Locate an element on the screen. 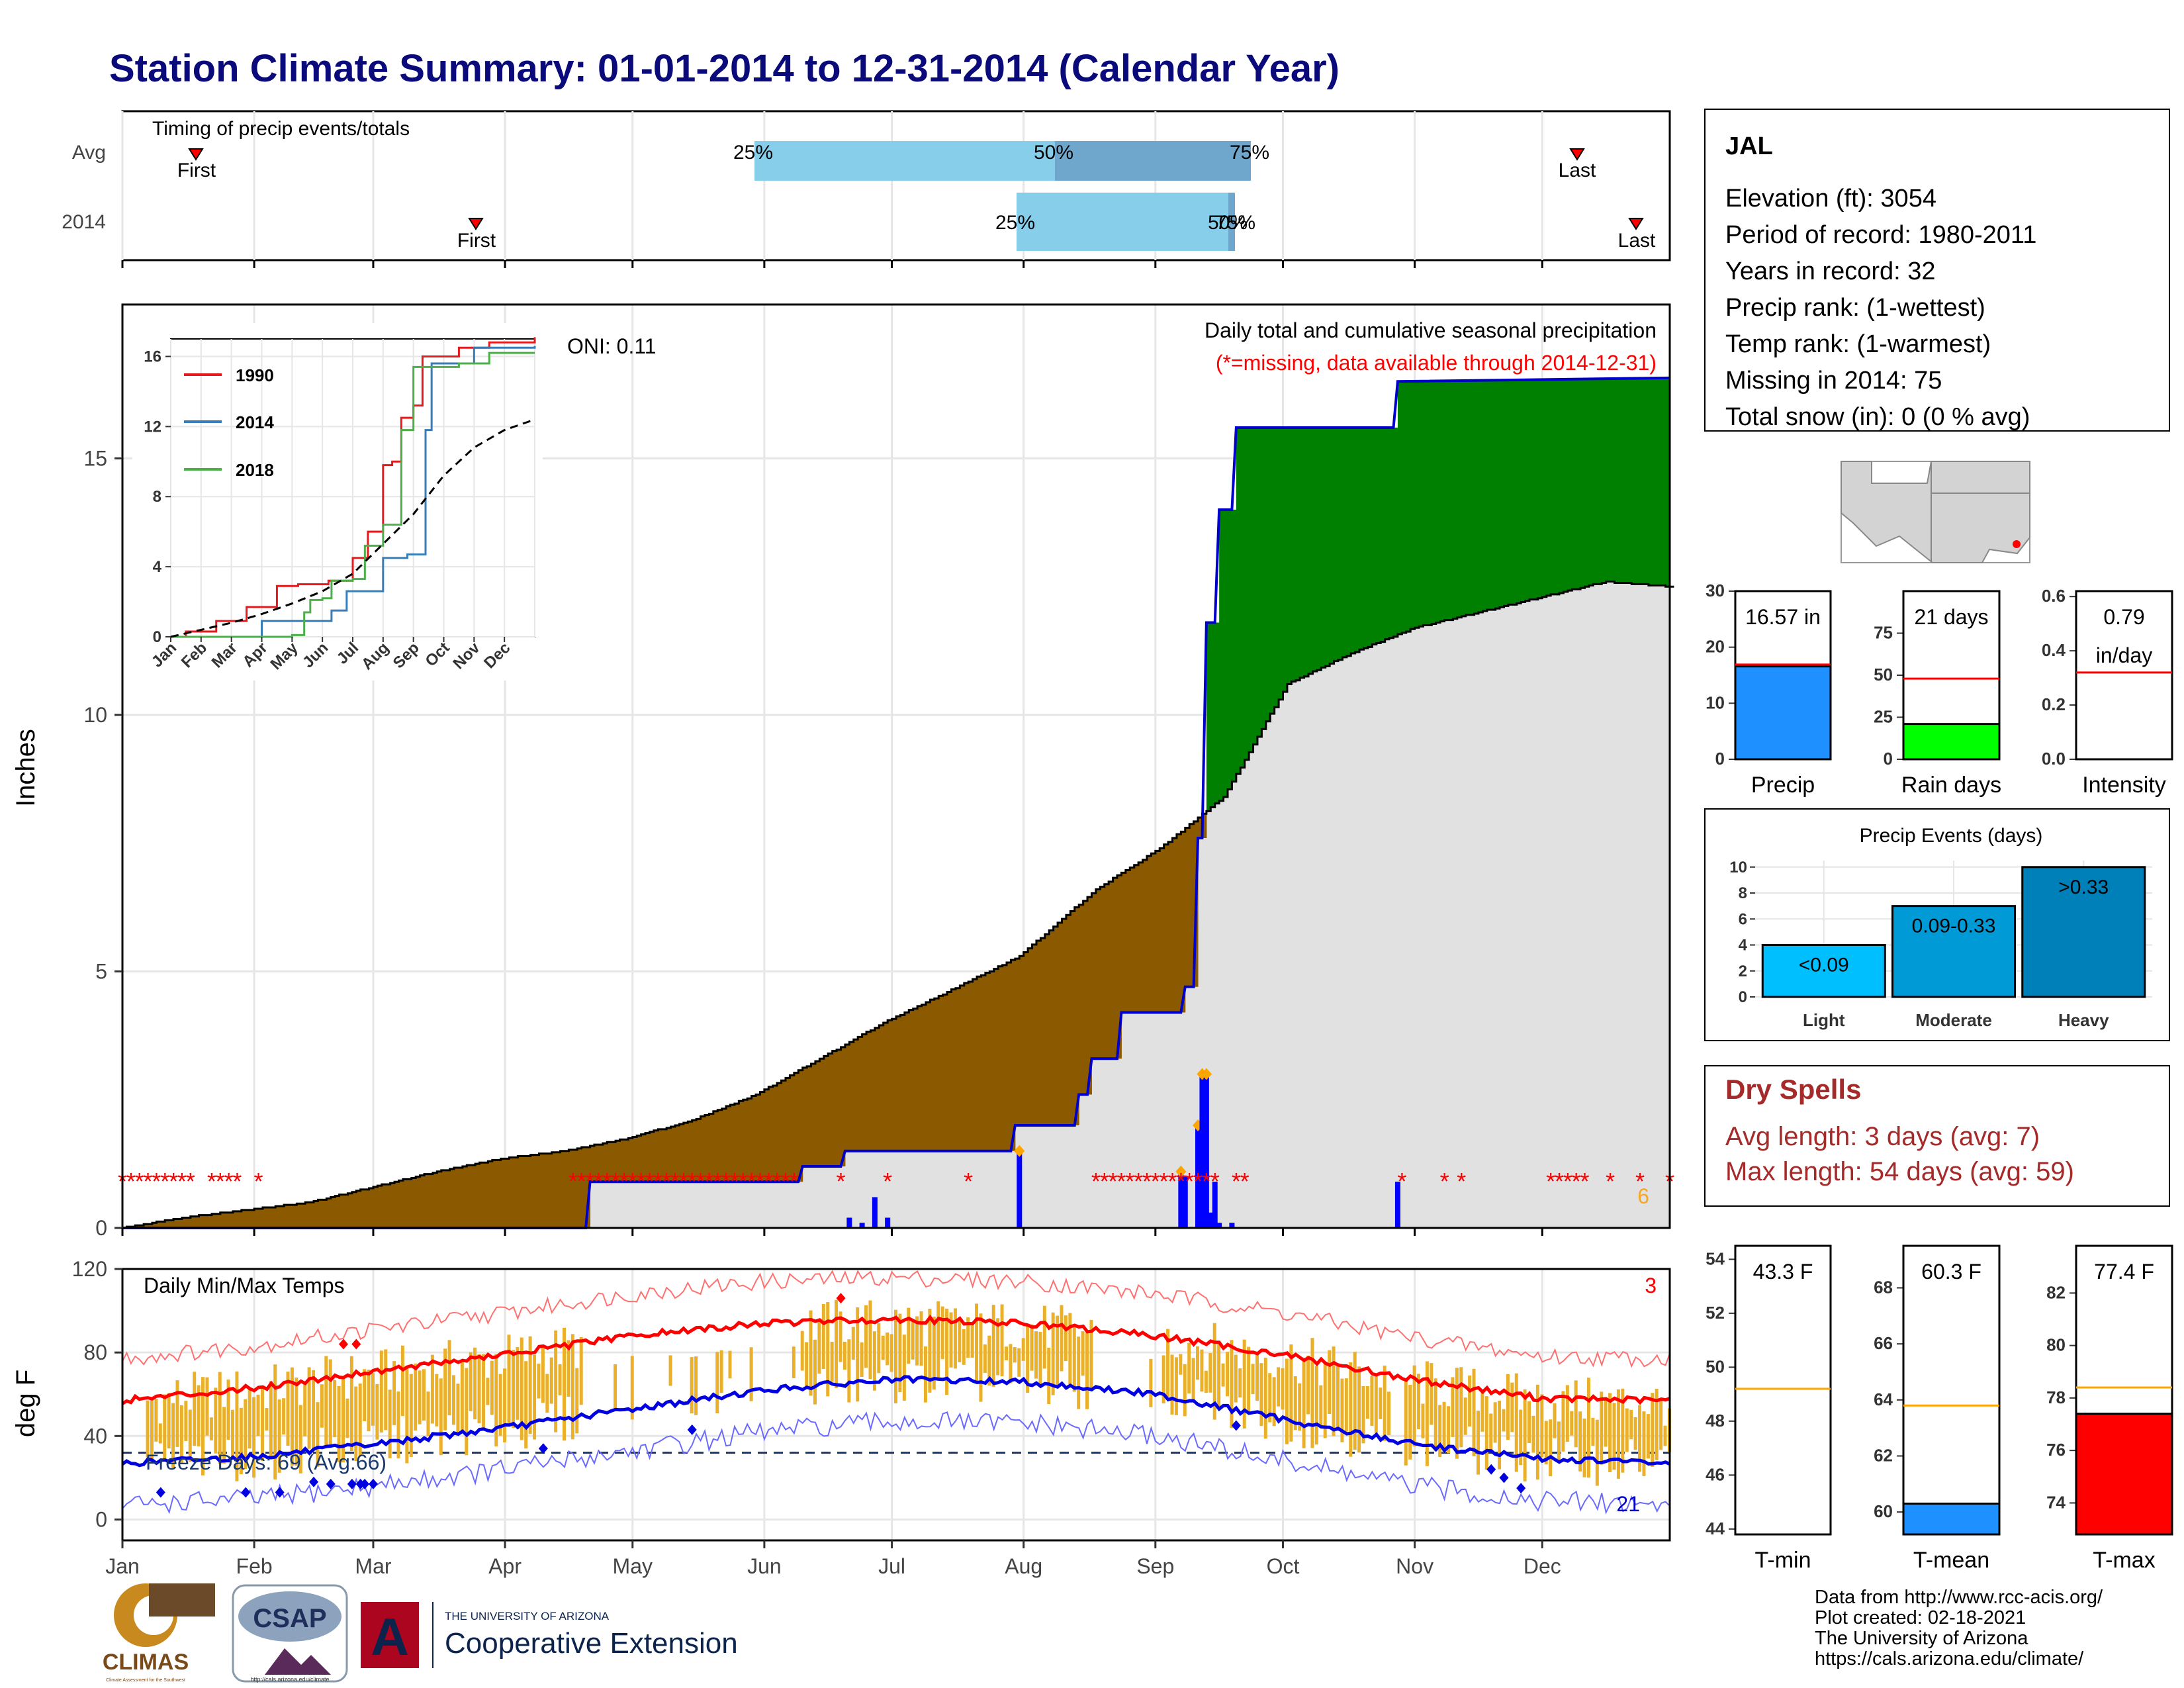 This screenshot has height=1688, width=2184. temp-record-marker is located at coordinates (1504, 1477).